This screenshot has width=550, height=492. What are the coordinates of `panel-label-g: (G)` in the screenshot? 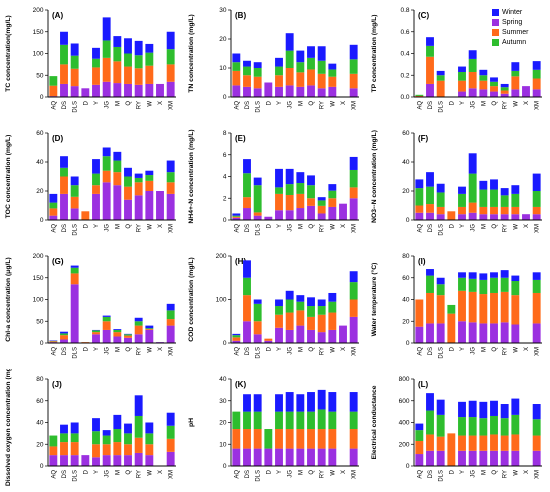 It's located at (58, 261).